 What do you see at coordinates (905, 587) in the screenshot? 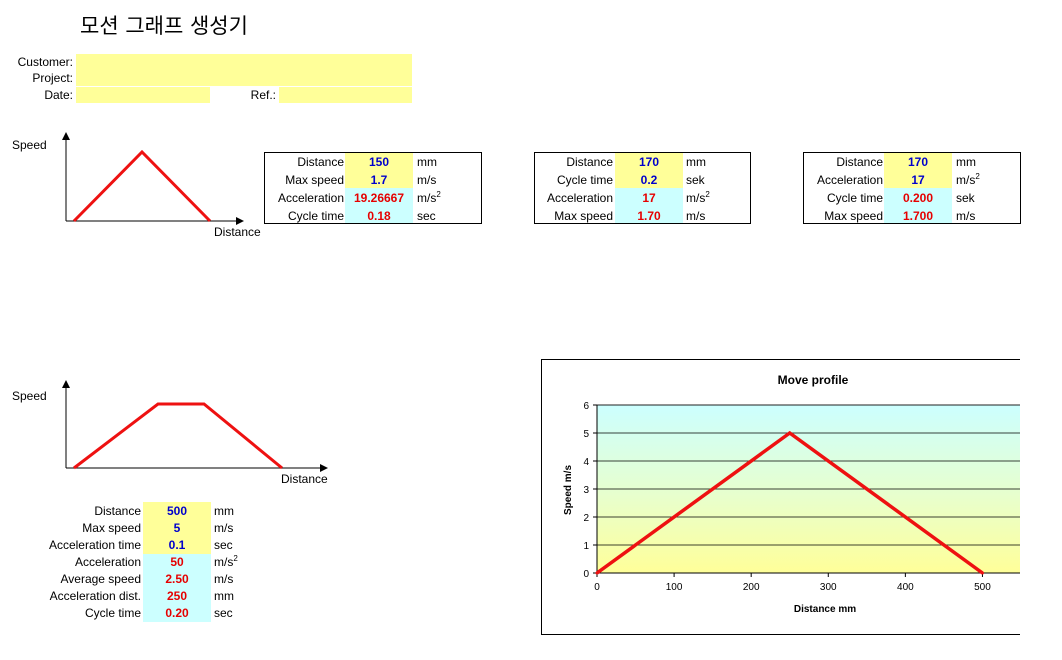
I see `x-tick-label: 400` at bounding box center [905, 587].